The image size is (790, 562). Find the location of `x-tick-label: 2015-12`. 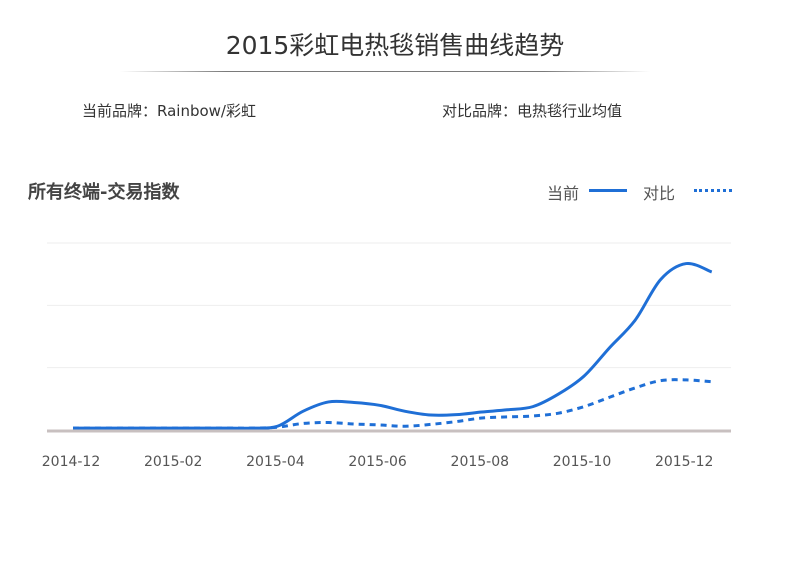

x-tick-label: 2015-12 is located at coordinates (684, 462).